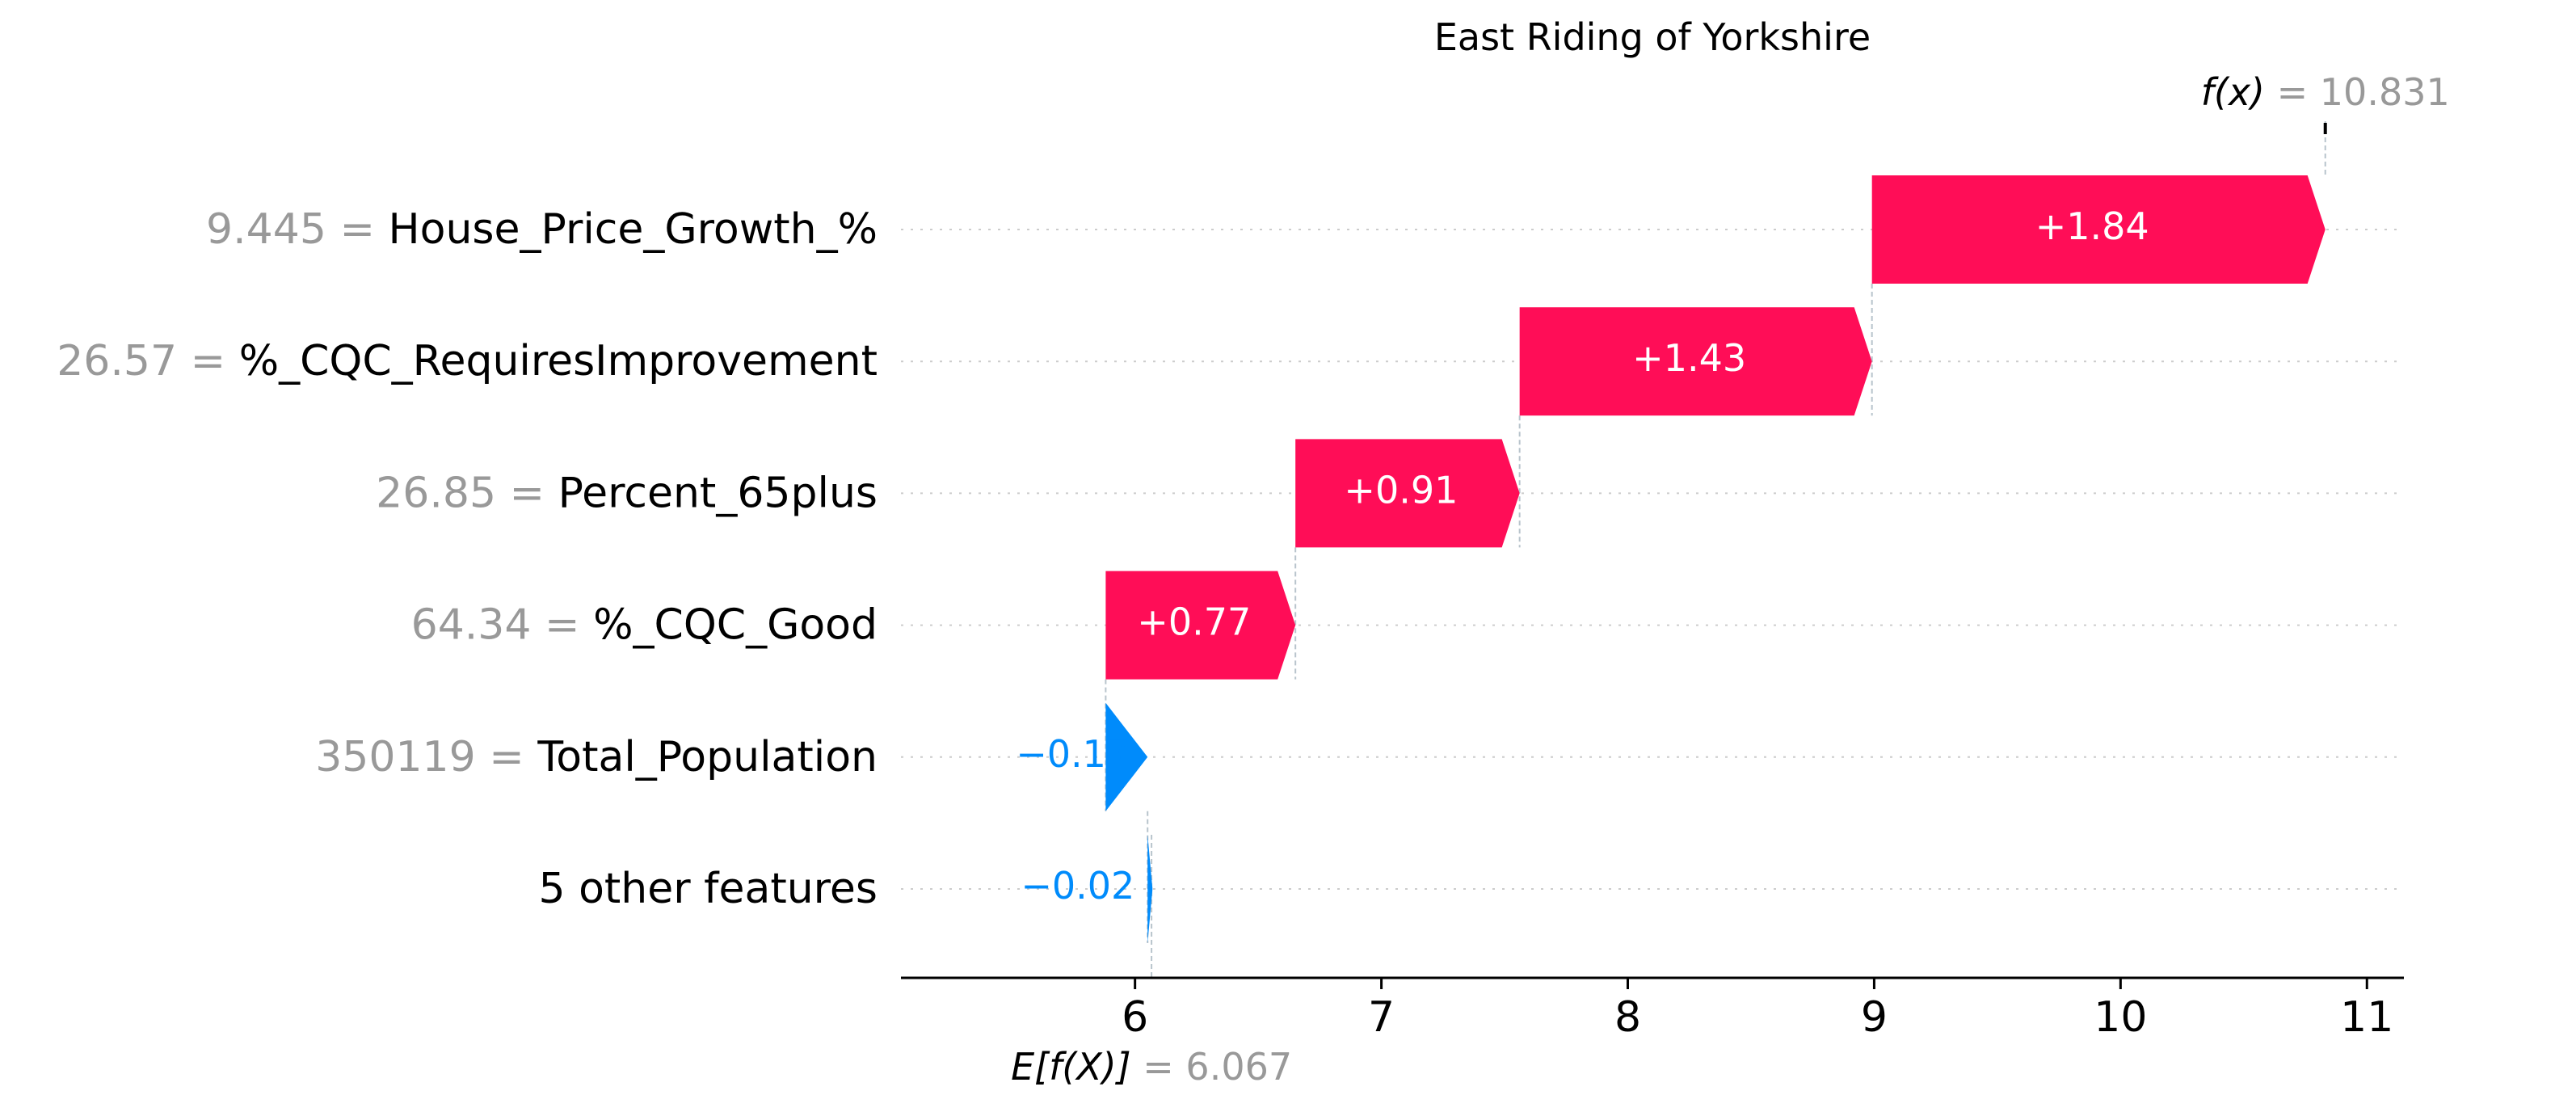 The height and width of the screenshot is (1112, 2576). Describe the element at coordinates (1077, 1067) in the screenshot. I see `base-label: E[f(X)]` at that location.